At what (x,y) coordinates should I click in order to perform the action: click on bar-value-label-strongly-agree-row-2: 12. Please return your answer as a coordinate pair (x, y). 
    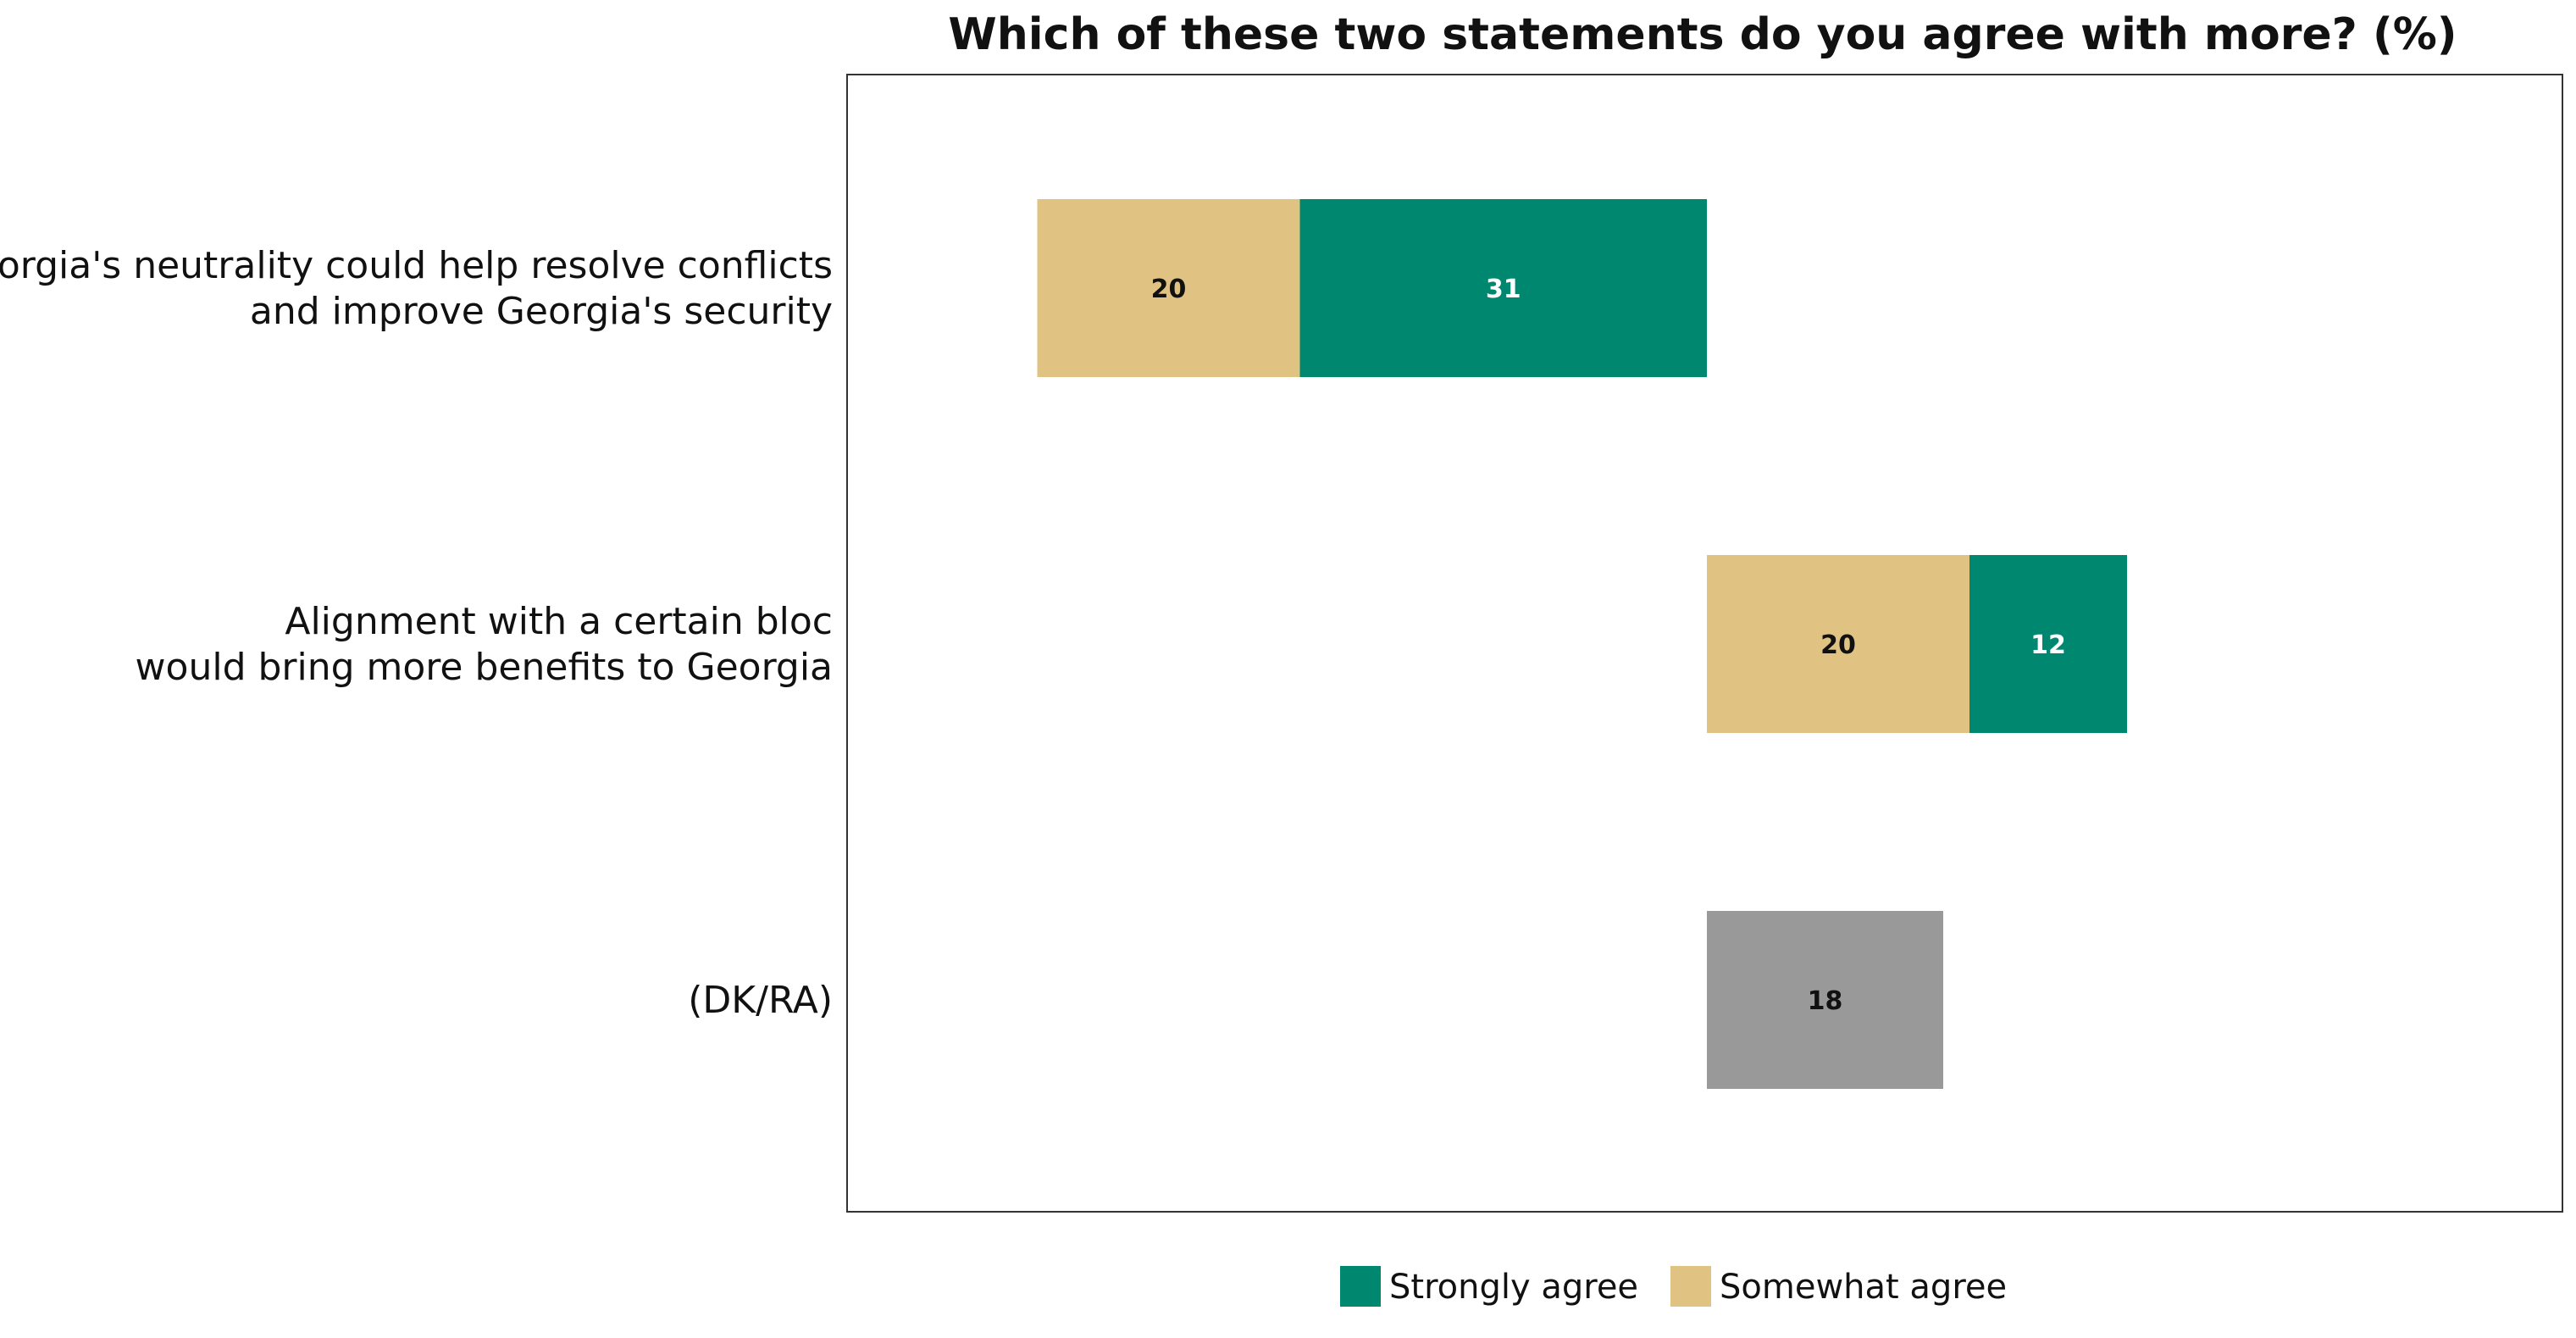
    Looking at the image, I should click on (2048, 645).